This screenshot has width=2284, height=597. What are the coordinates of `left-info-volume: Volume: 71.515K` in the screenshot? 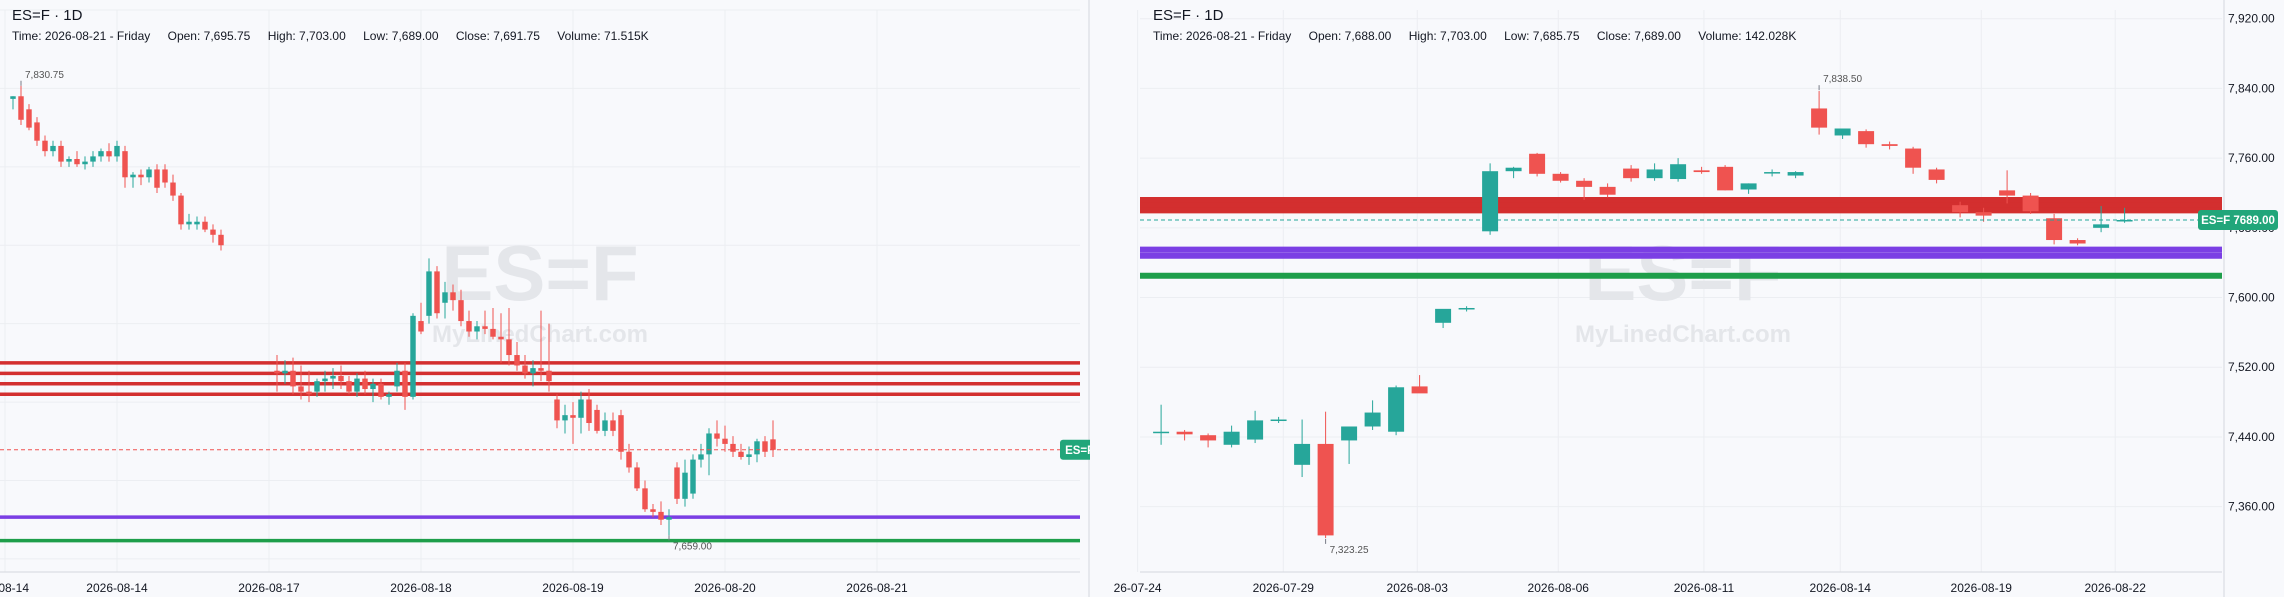 It's located at (603, 36).